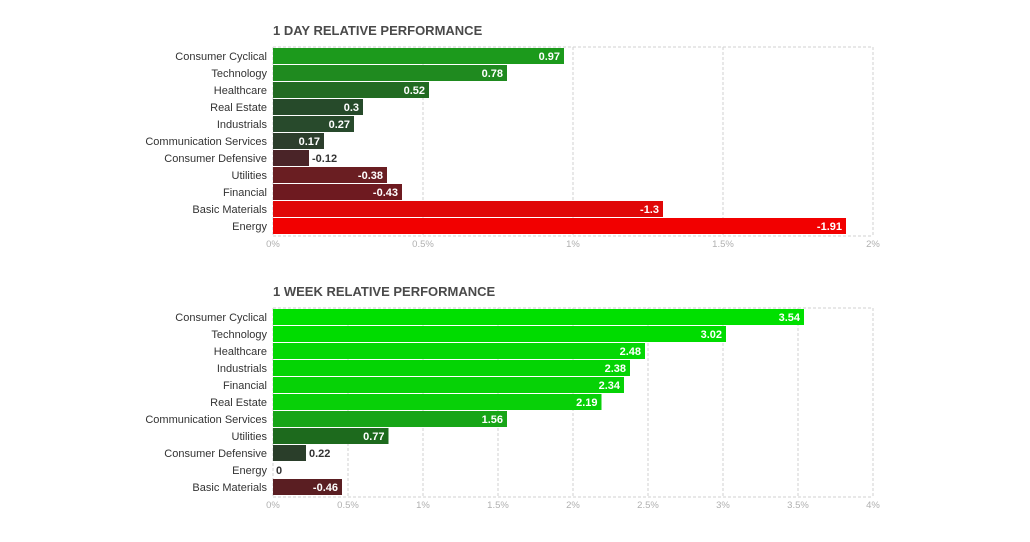 The height and width of the screenshot is (542, 1030). I want to click on week-x-tick-label: 0%, so click(273, 505).